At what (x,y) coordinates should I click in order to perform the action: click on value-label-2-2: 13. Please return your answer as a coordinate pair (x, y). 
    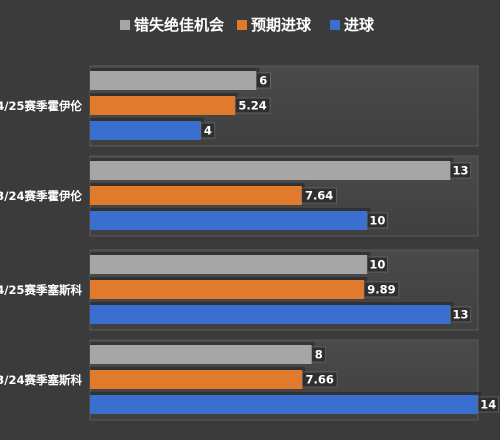
    Looking at the image, I should click on (460, 315).